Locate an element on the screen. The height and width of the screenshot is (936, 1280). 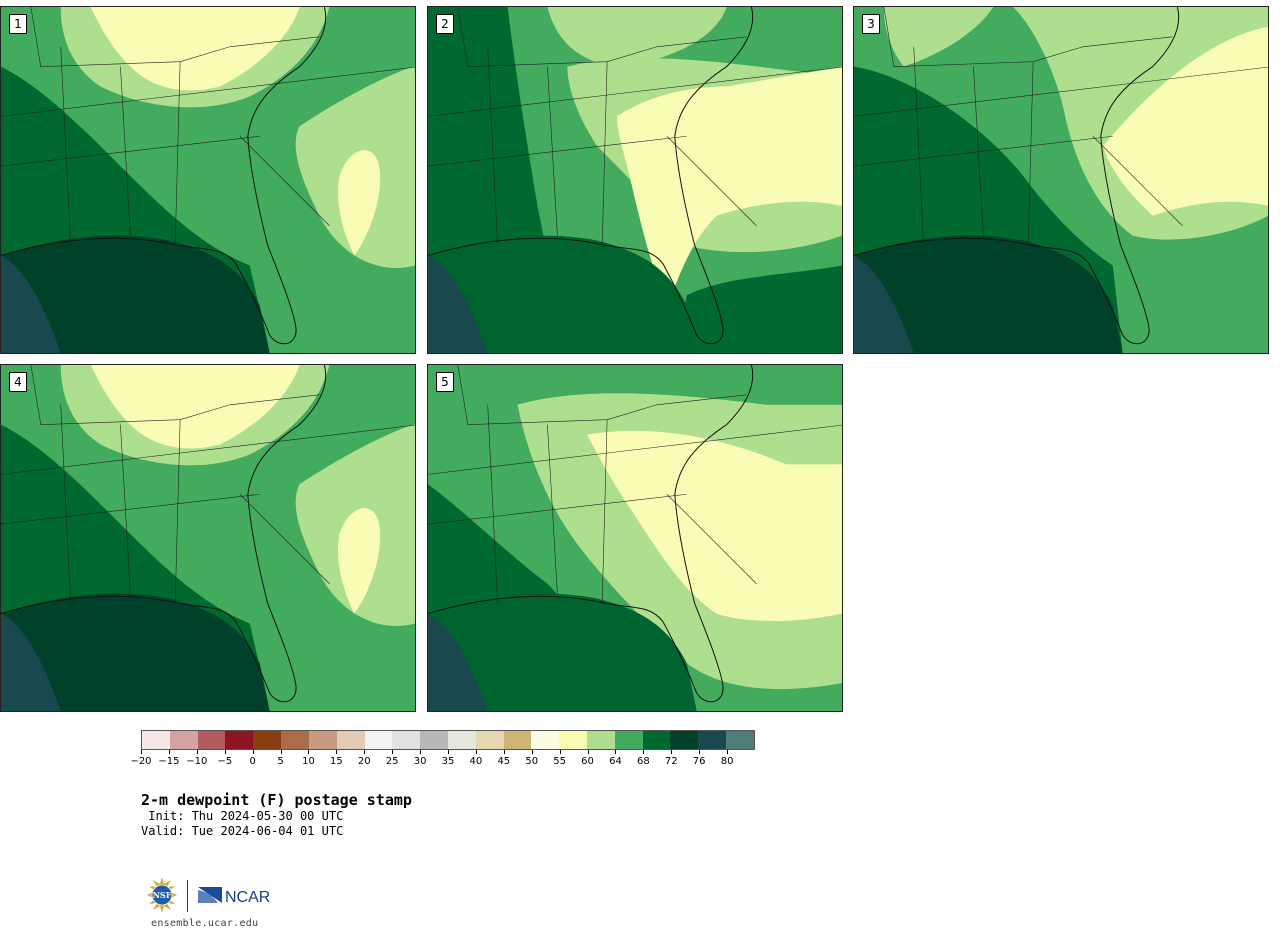
panel-number-label: 5 is located at coordinates (445, 382).